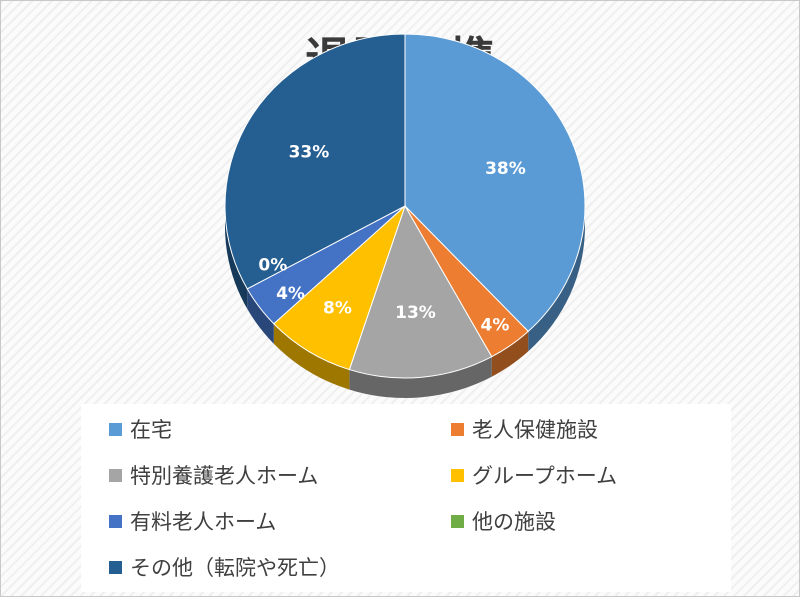 This screenshot has width=800, height=597. I want to click on data-label: 0%, so click(272, 265).